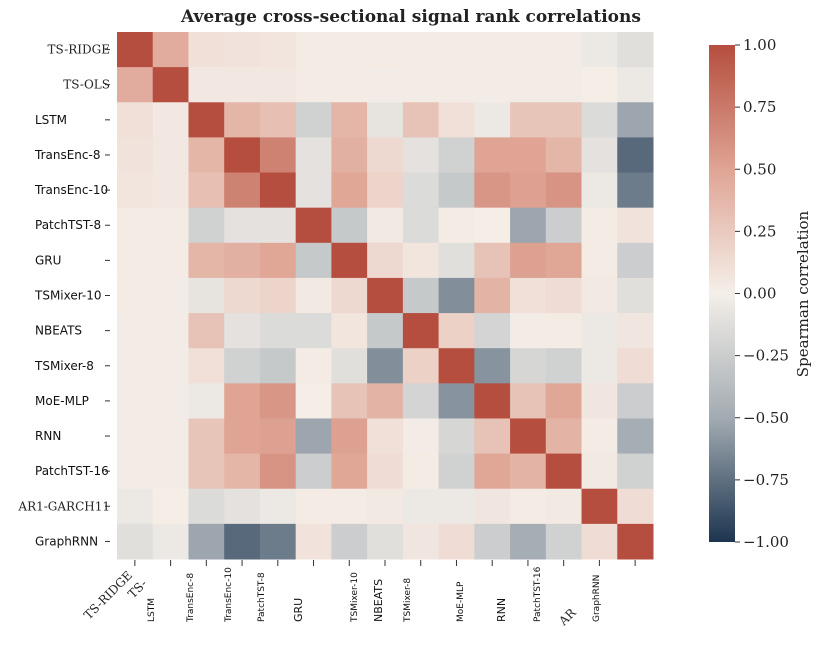 This screenshot has width=824, height=648. What do you see at coordinates (108, 595) in the screenshot?
I see `x-tick-label: TS-RIDGE` at bounding box center [108, 595].